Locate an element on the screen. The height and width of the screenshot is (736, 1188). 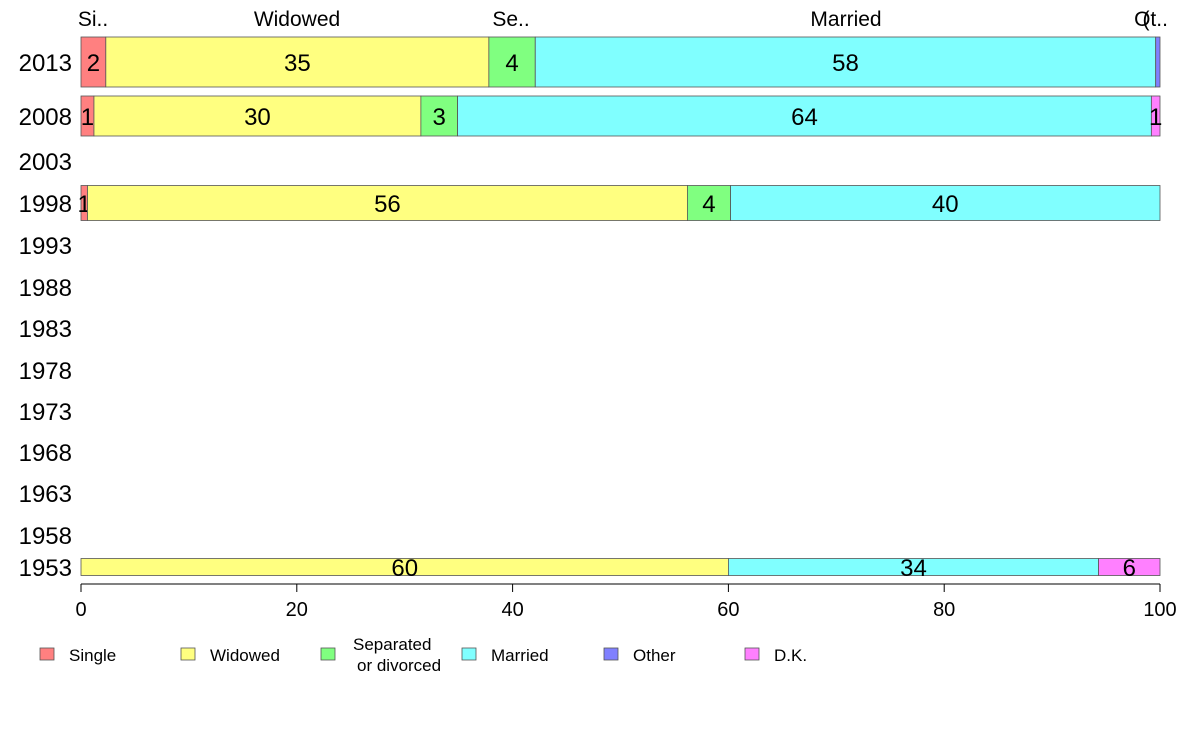
legend-label: Separated is located at coordinates (392, 644).